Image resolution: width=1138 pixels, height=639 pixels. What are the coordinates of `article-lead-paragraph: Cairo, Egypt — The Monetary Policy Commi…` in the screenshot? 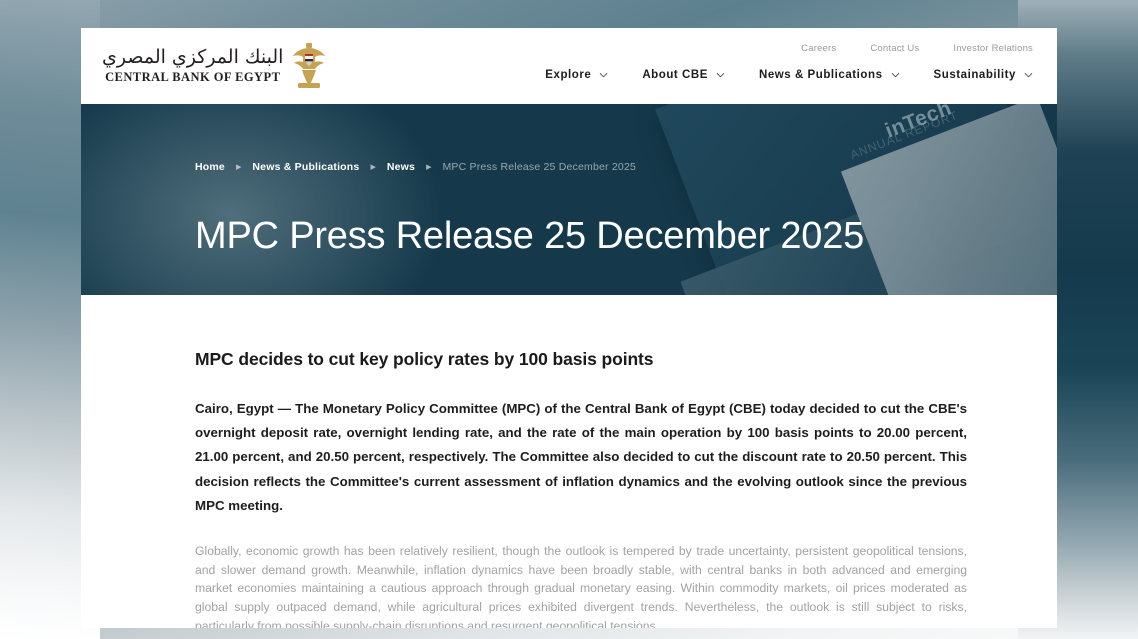 It's located at (581, 457).